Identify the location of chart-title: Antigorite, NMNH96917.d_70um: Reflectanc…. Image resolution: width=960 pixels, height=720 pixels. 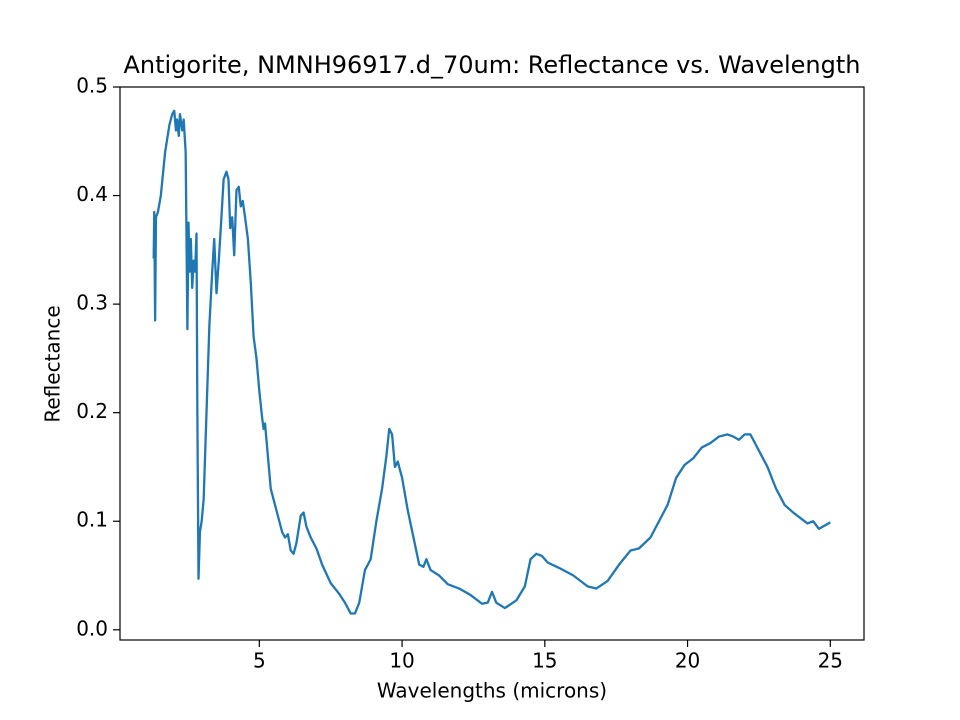
(491, 65).